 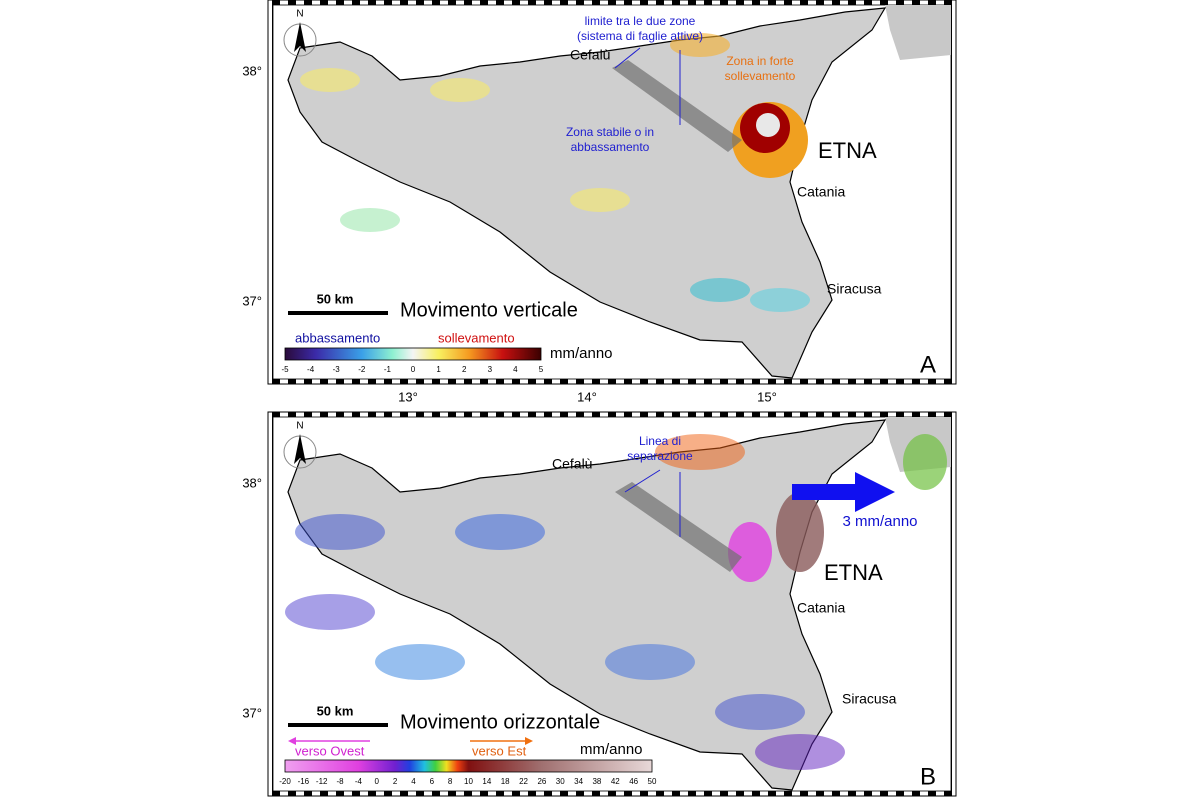 What do you see at coordinates (541, 781) in the screenshot?
I see `colorbar-tick-label: 26` at bounding box center [541, 781].